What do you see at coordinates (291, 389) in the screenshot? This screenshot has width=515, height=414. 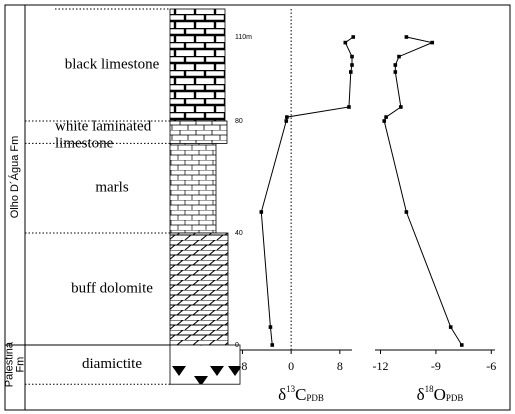 I see `x-axis-title-part: 13` at bounding box center [291, 389].